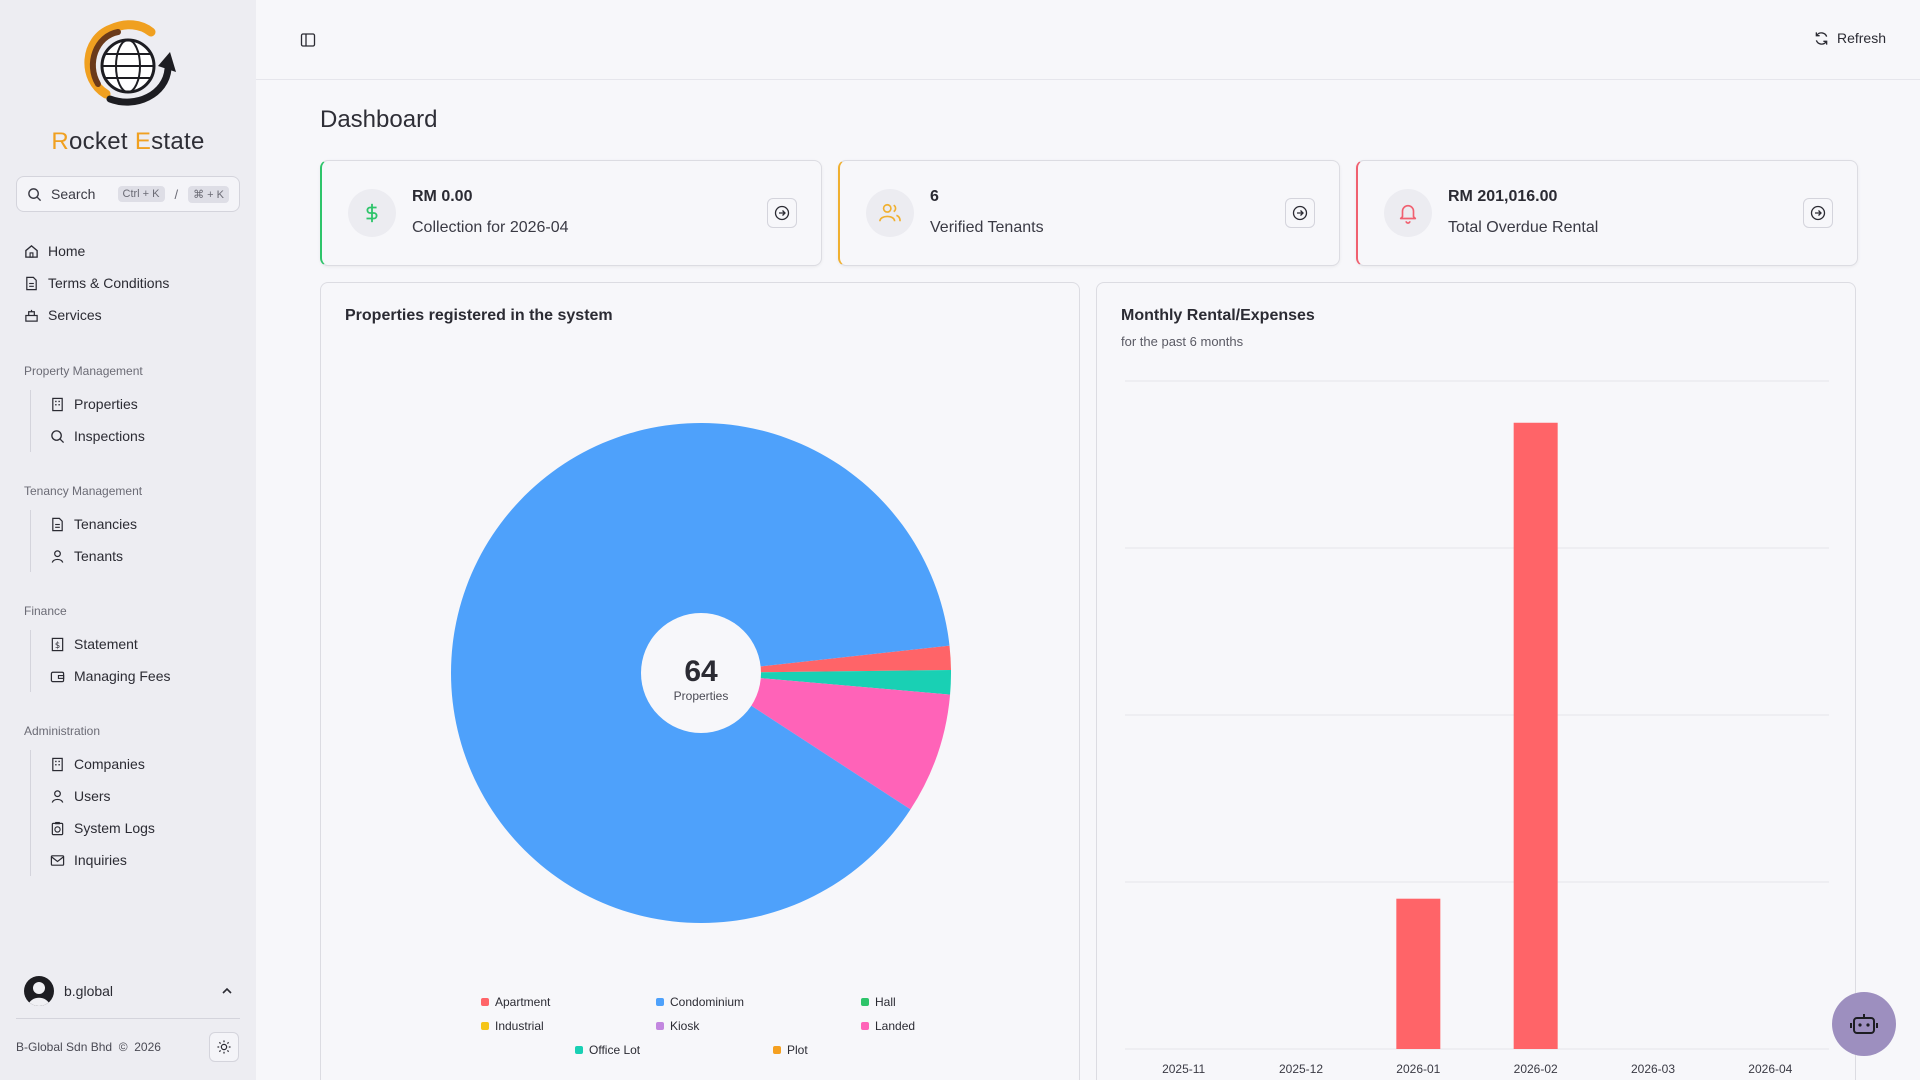 This screenshot has height=1080, width=1920. What do you see at coordinates (109, 764) in the screenshot?
I see `nav-companies-label: Companies` at bounding box center [109, 764].